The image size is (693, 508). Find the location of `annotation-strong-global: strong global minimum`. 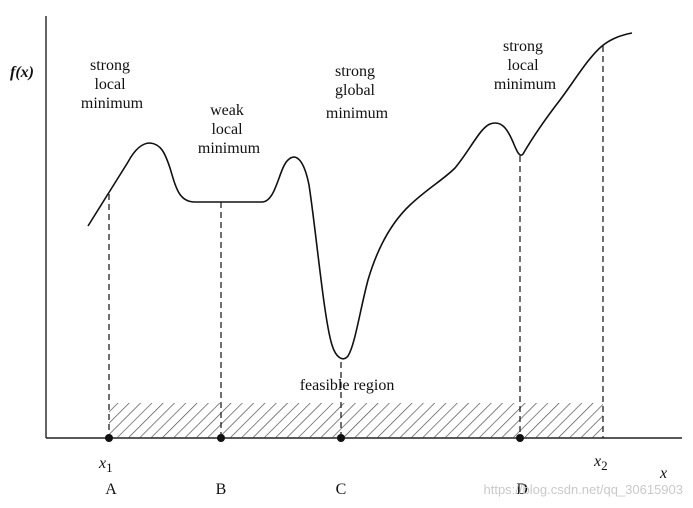

annotation-strong-global: strong global minimum is located at coordinates (357, 92).